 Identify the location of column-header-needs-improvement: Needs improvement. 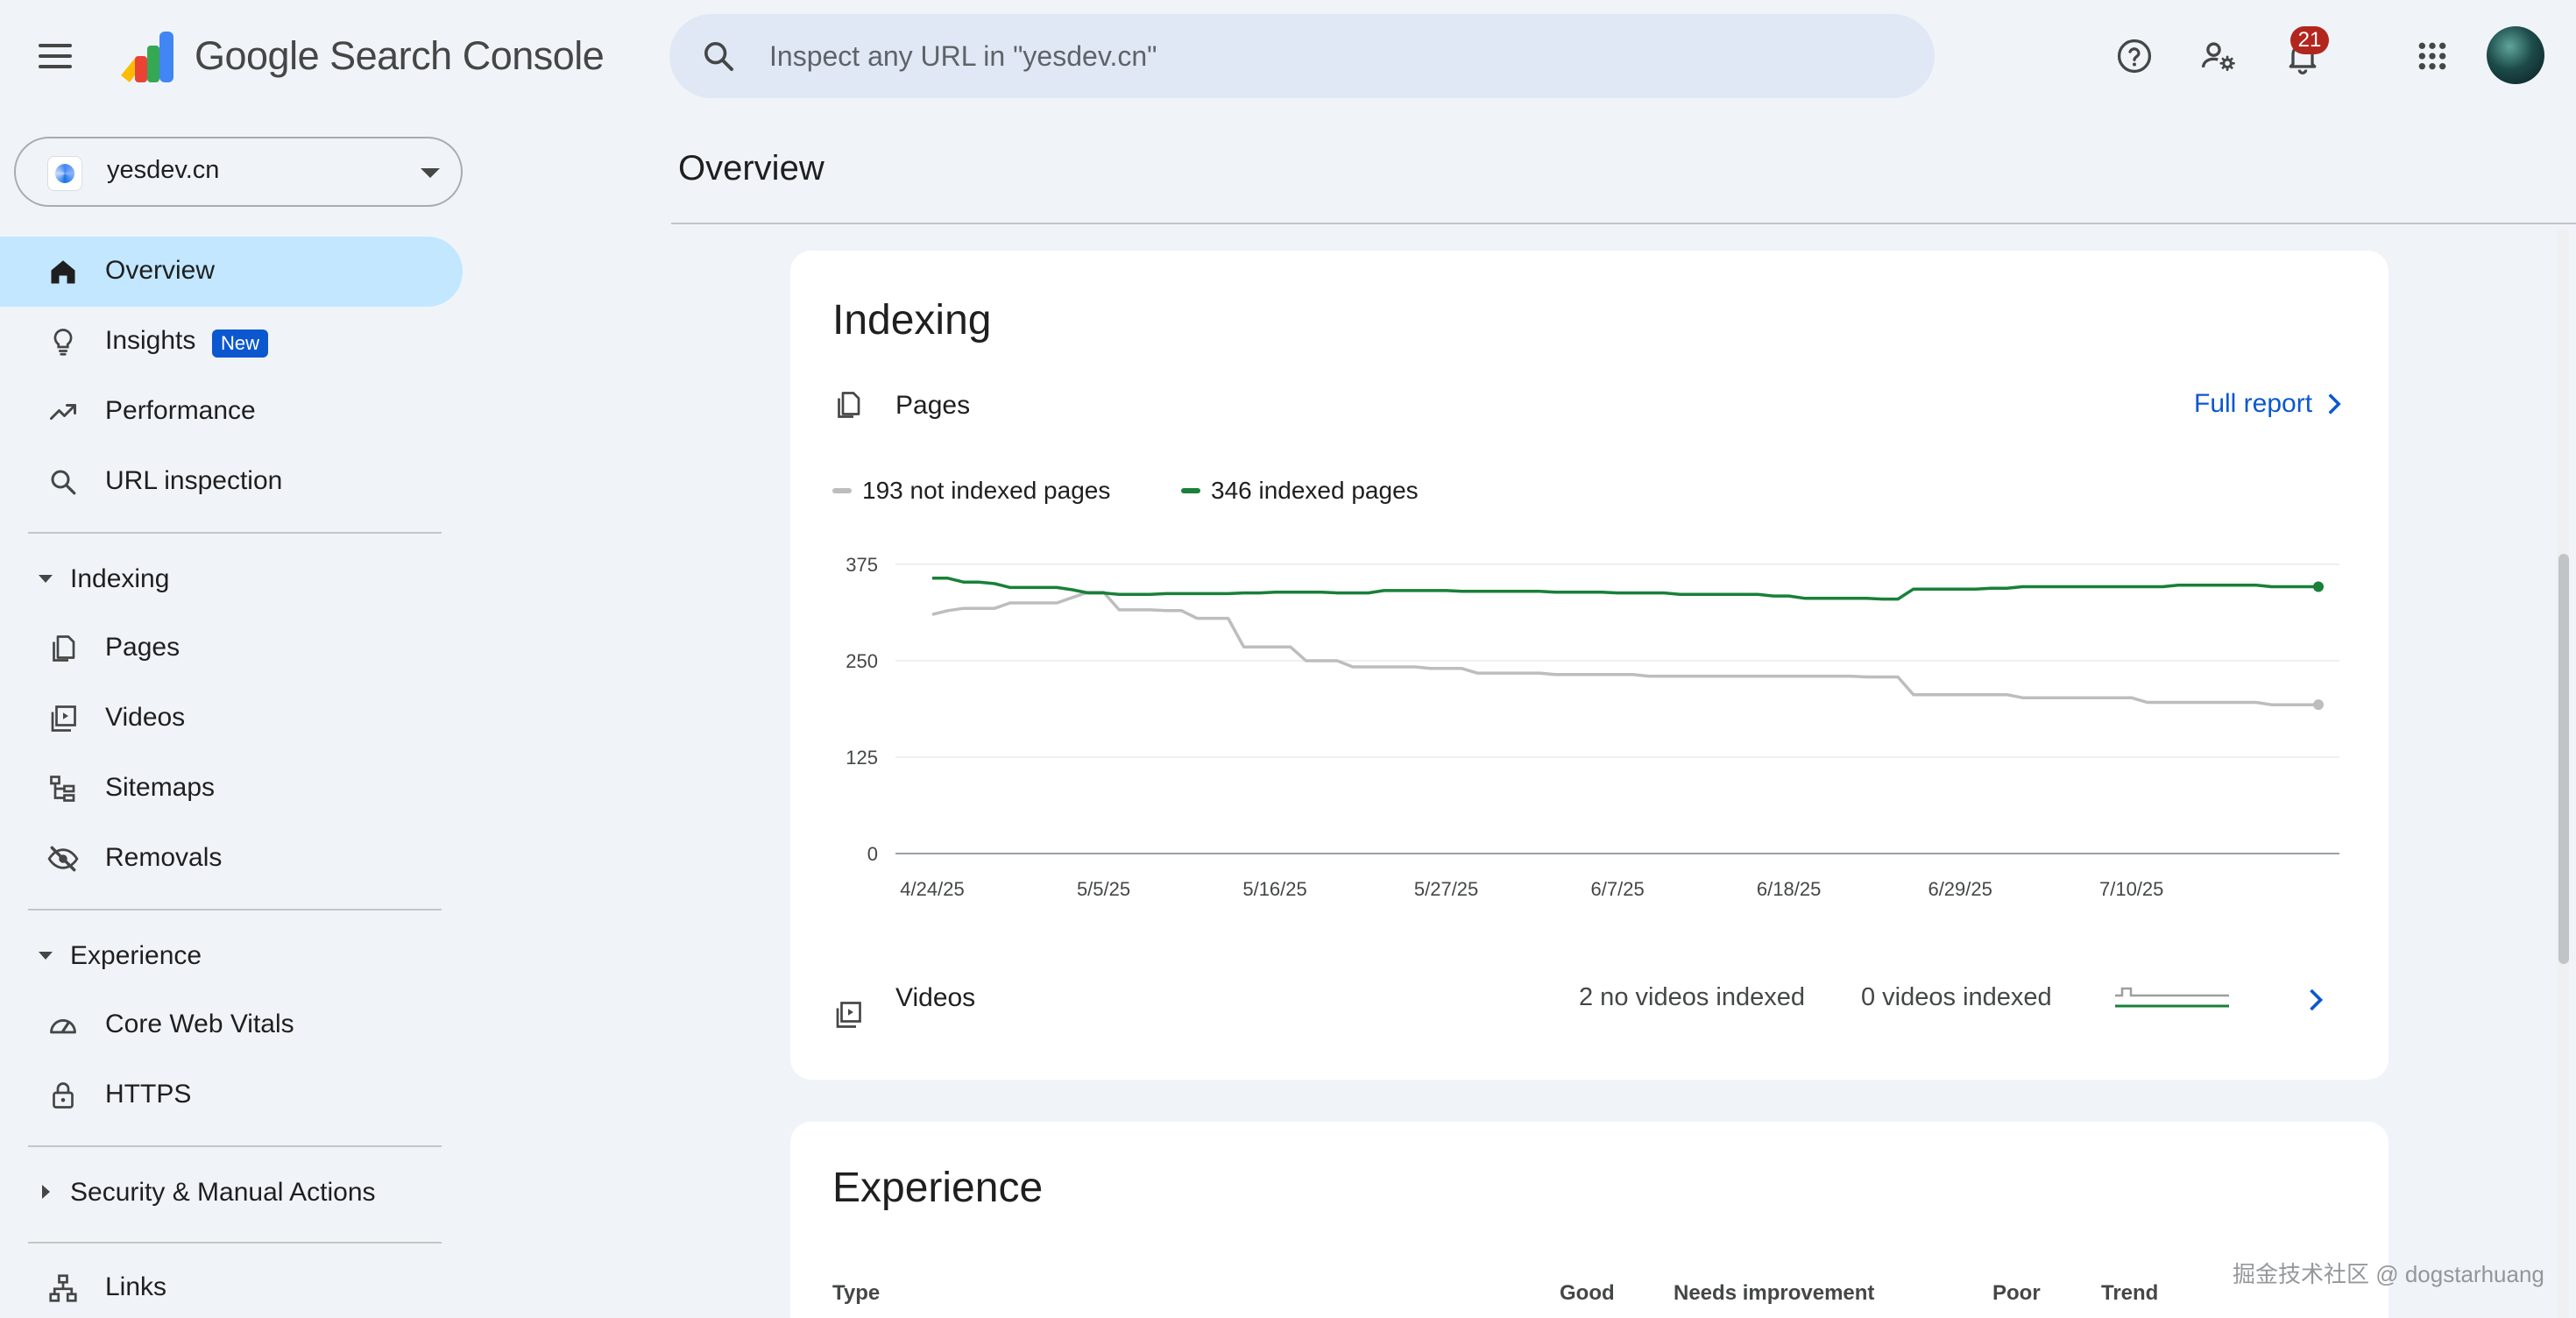
(1774, 1293).